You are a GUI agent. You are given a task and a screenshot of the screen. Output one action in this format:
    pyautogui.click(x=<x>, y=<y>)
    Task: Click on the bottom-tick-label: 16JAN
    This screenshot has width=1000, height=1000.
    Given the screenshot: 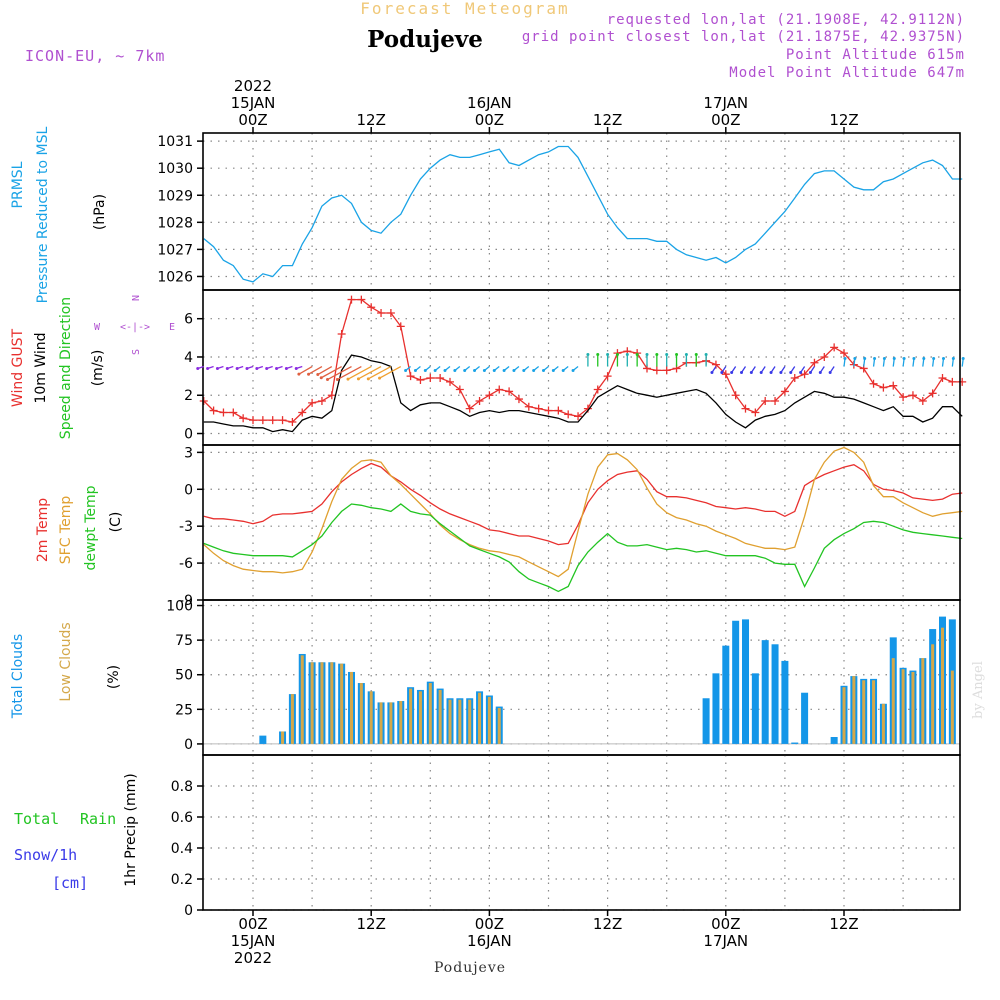 What is the action you would take?
    pyautogui.click(x=489, y=941)
    